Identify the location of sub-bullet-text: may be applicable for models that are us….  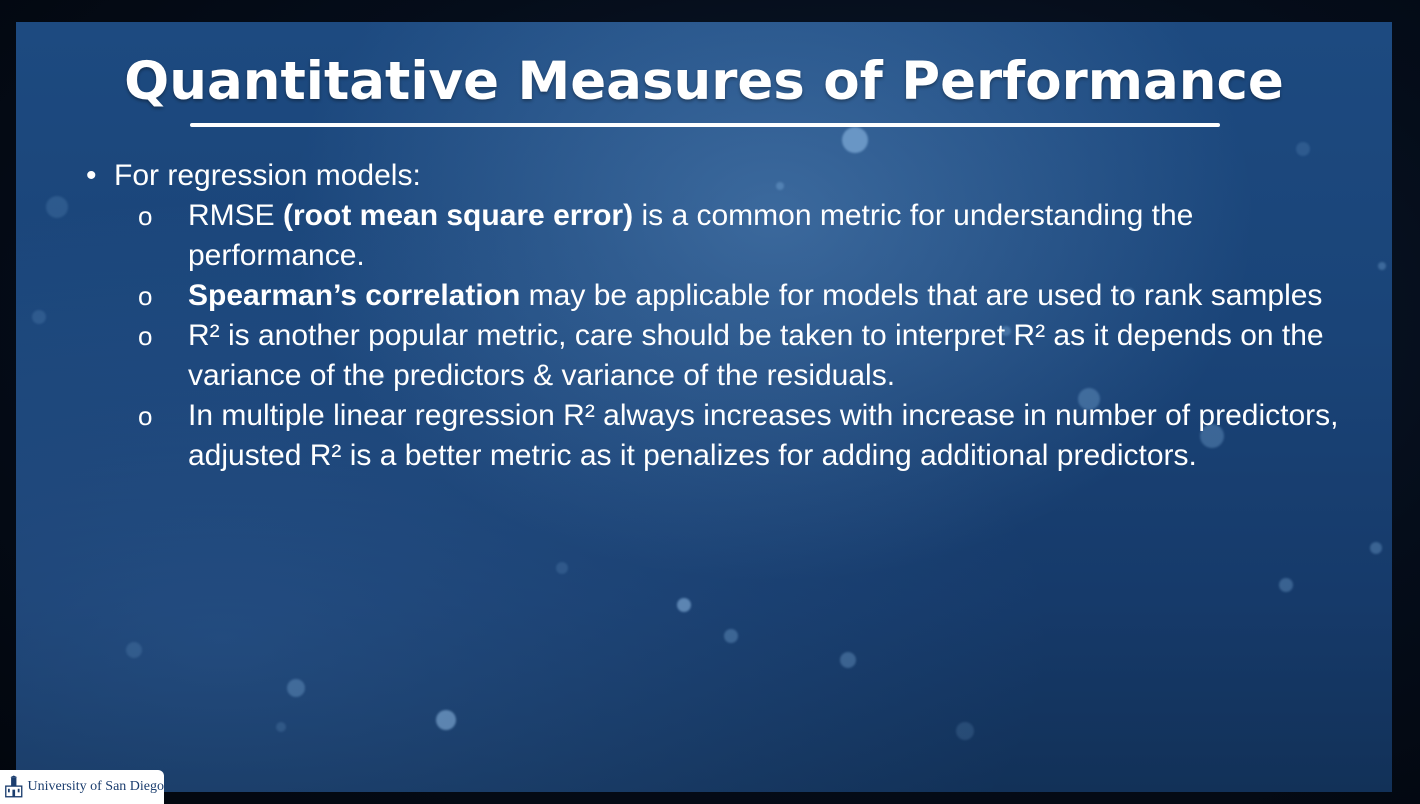
(921, 295).